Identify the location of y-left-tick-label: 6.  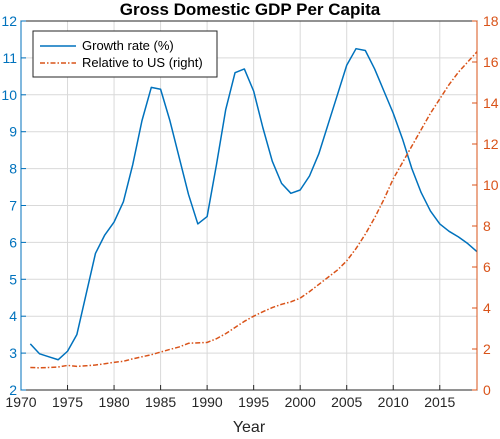
(13, 242).